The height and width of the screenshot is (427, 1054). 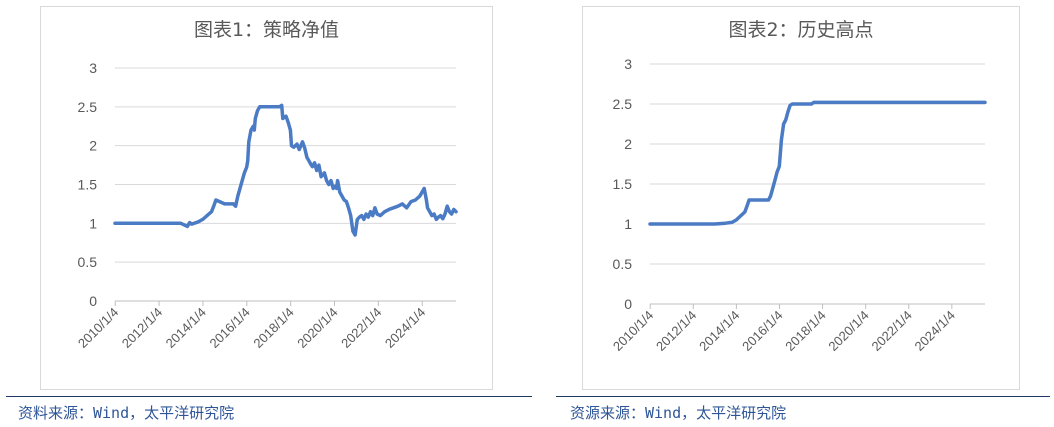 I want to click on chart-title: 图表2：历史高点, so click(x=801, y=30).